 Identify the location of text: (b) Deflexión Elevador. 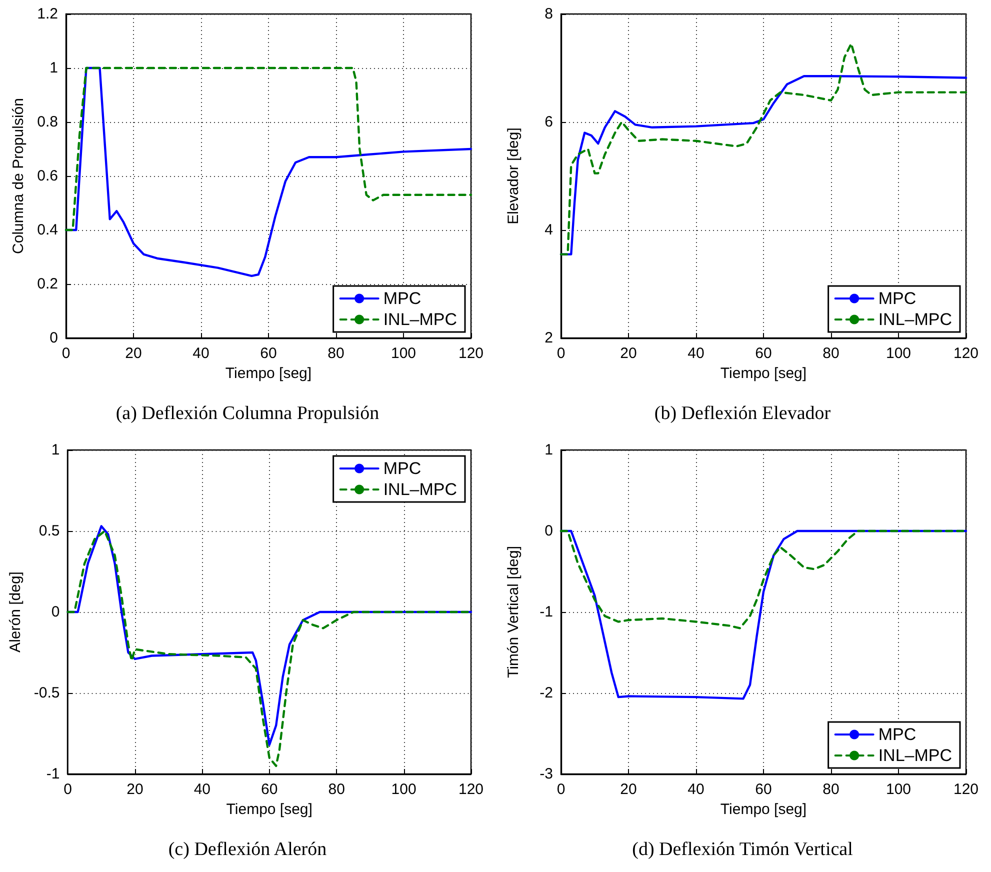
(743, 413).